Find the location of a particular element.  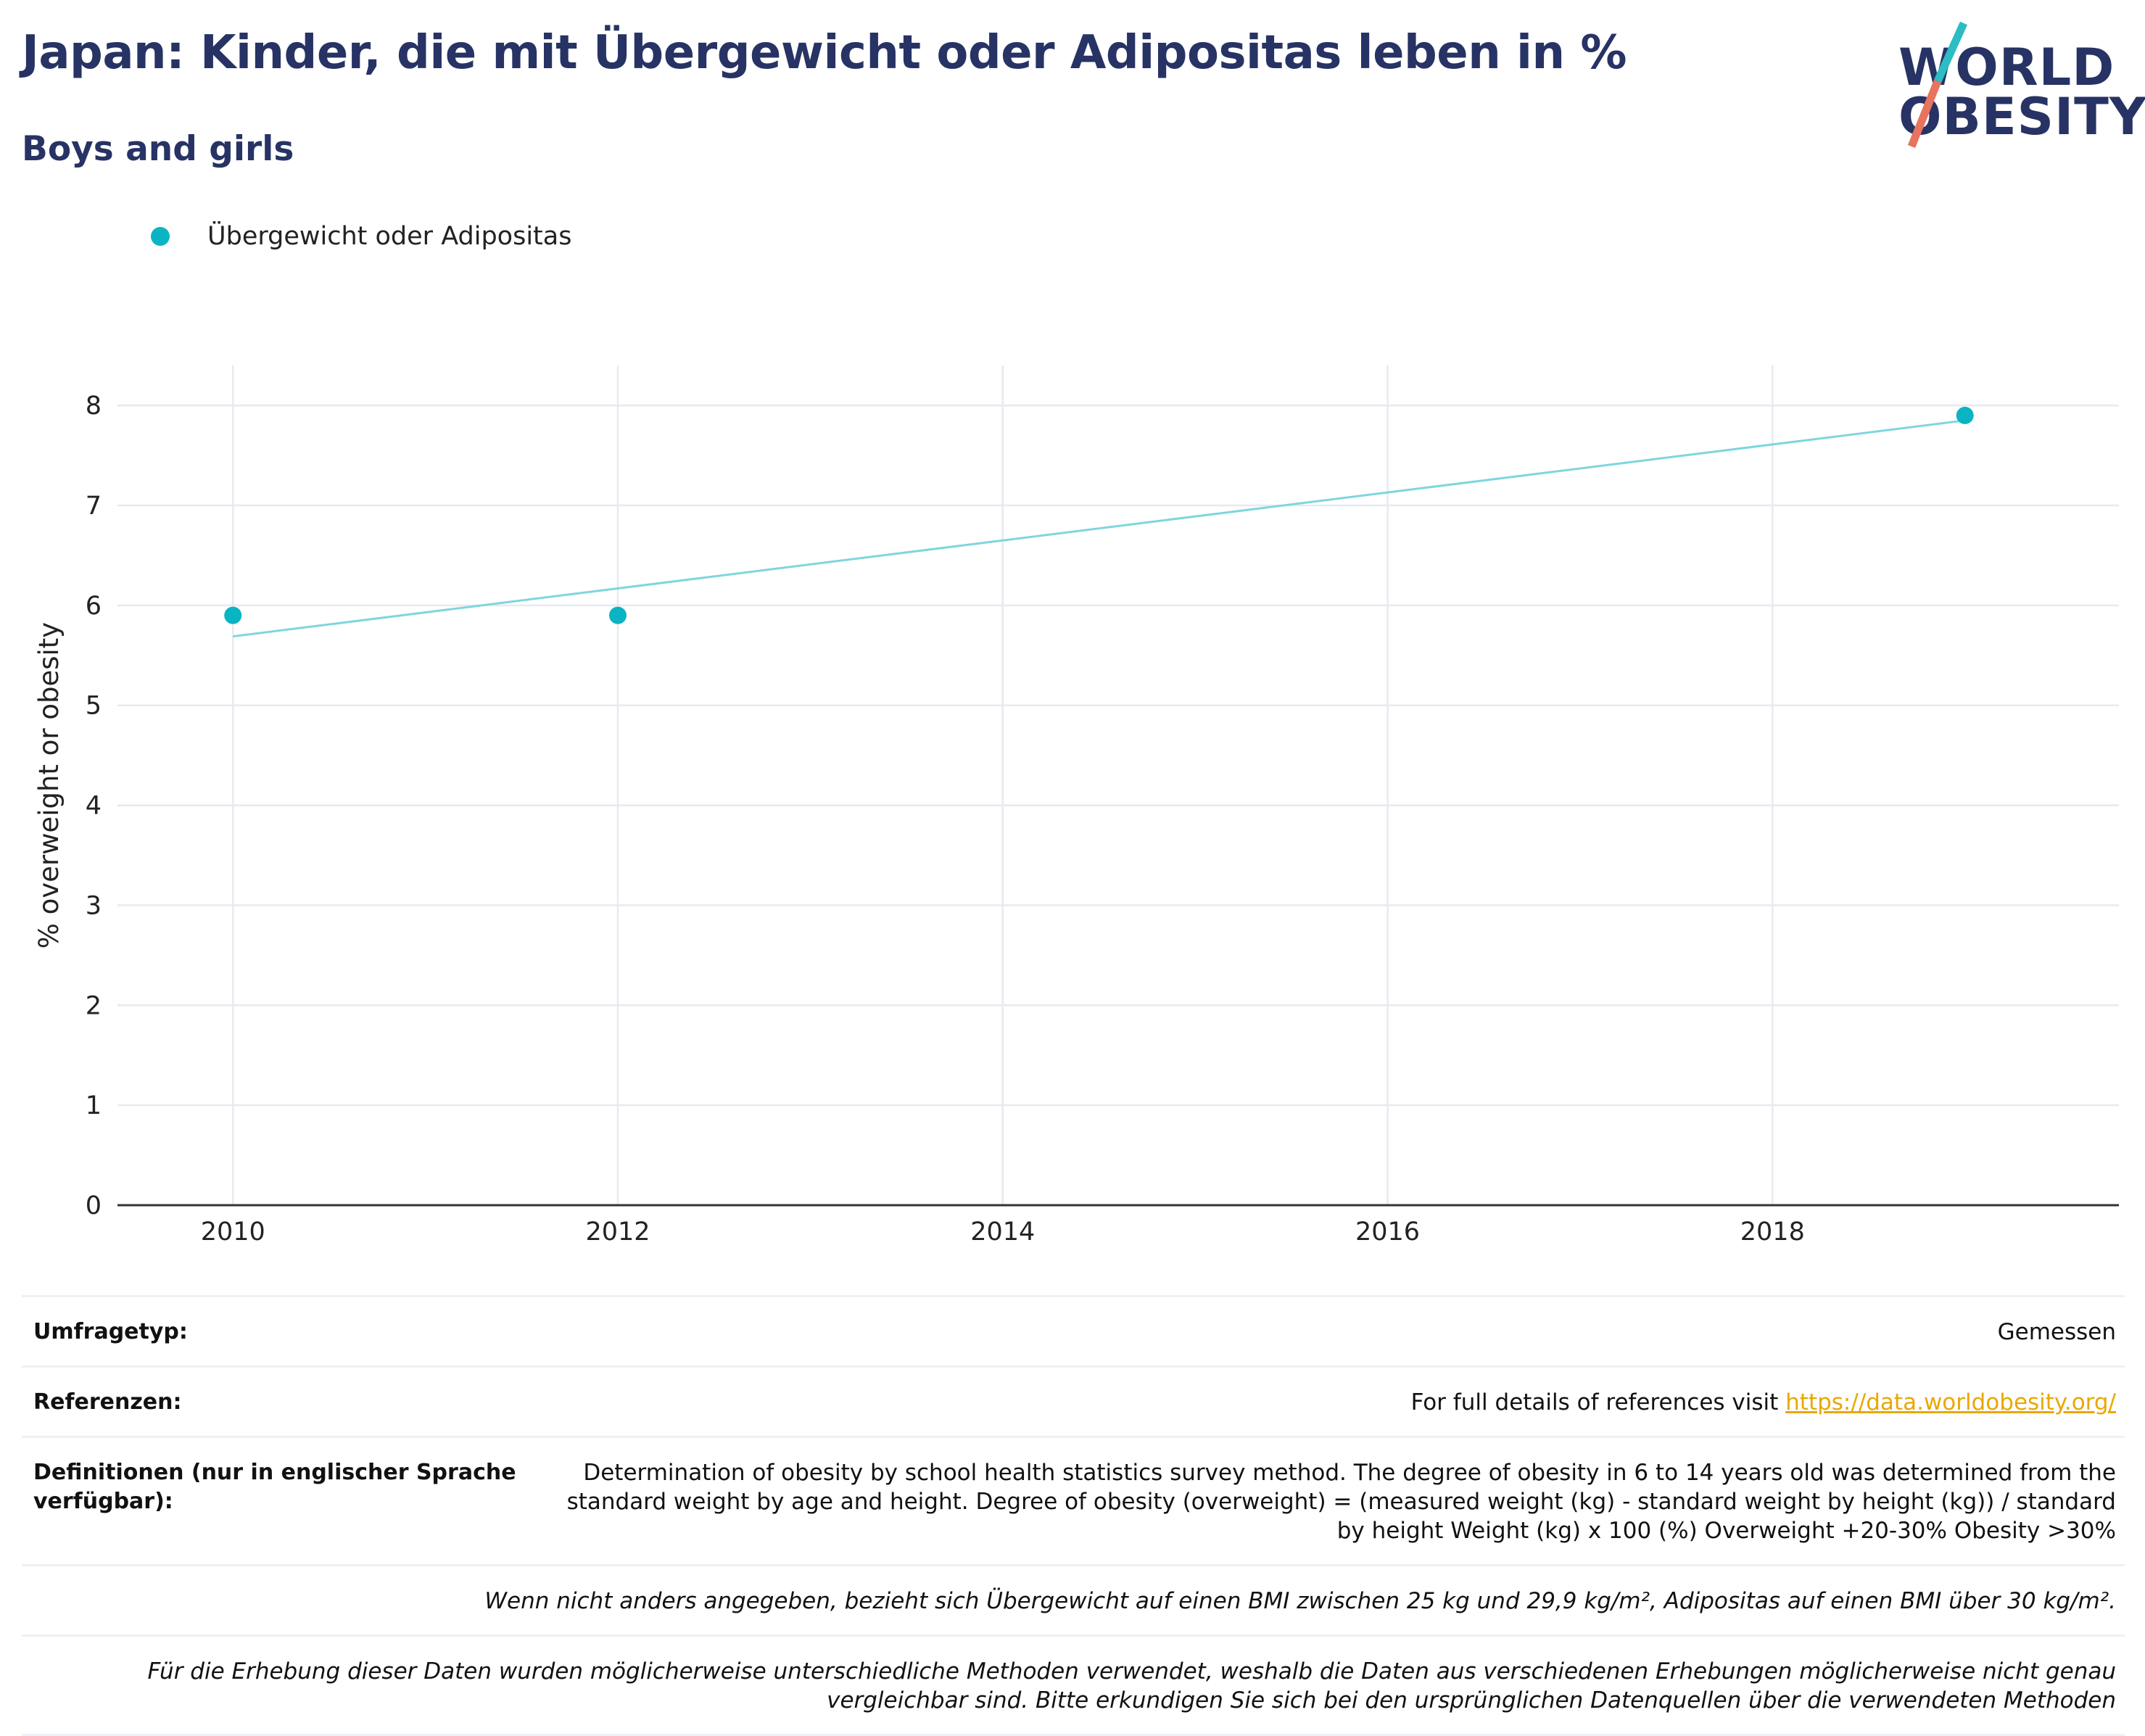

y-tick-label: 5 is located at coordinates (94, 706).